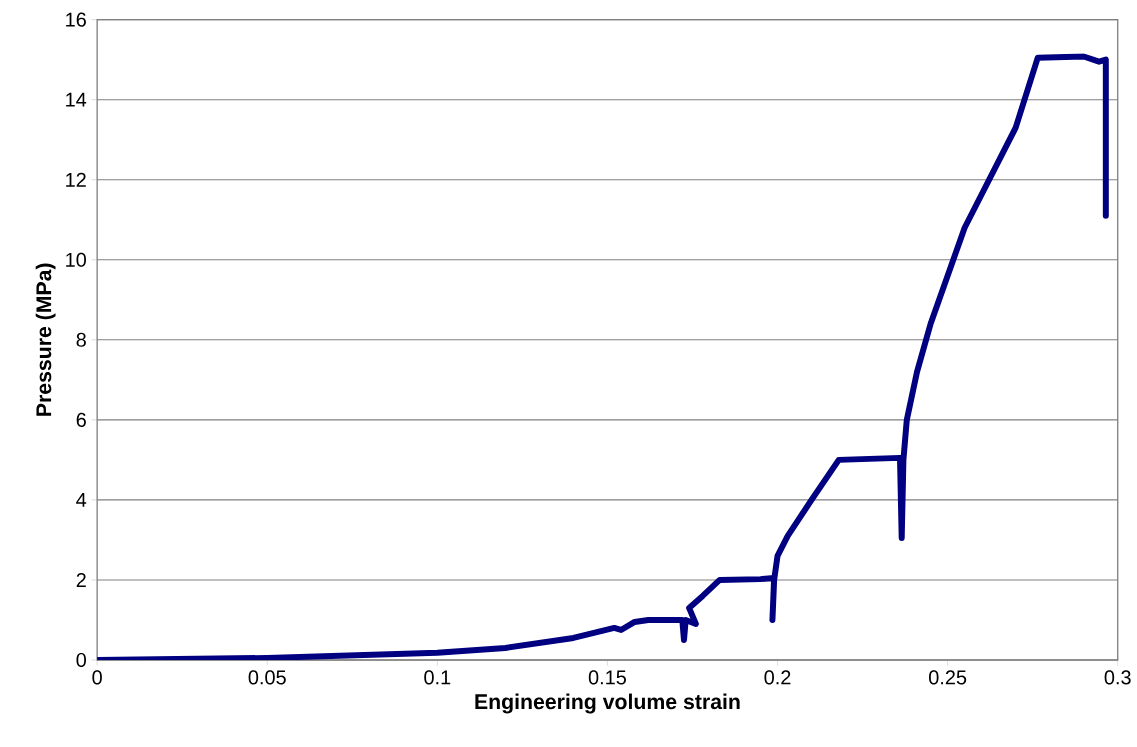 The image size is (1137, 747). I want to click on y-tick-label: 6, so click(81, 419).